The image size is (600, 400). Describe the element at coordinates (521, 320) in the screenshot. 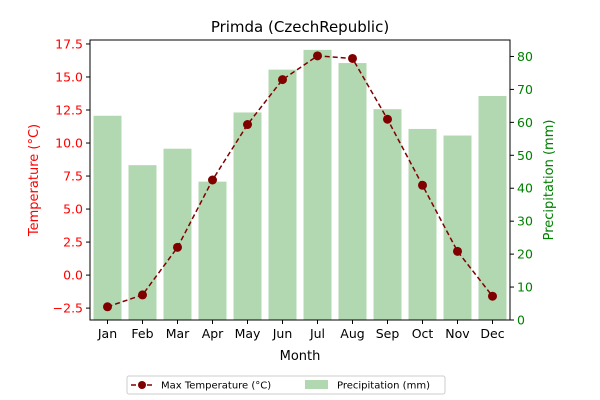

I see `right-tick-label: 0` at that location.